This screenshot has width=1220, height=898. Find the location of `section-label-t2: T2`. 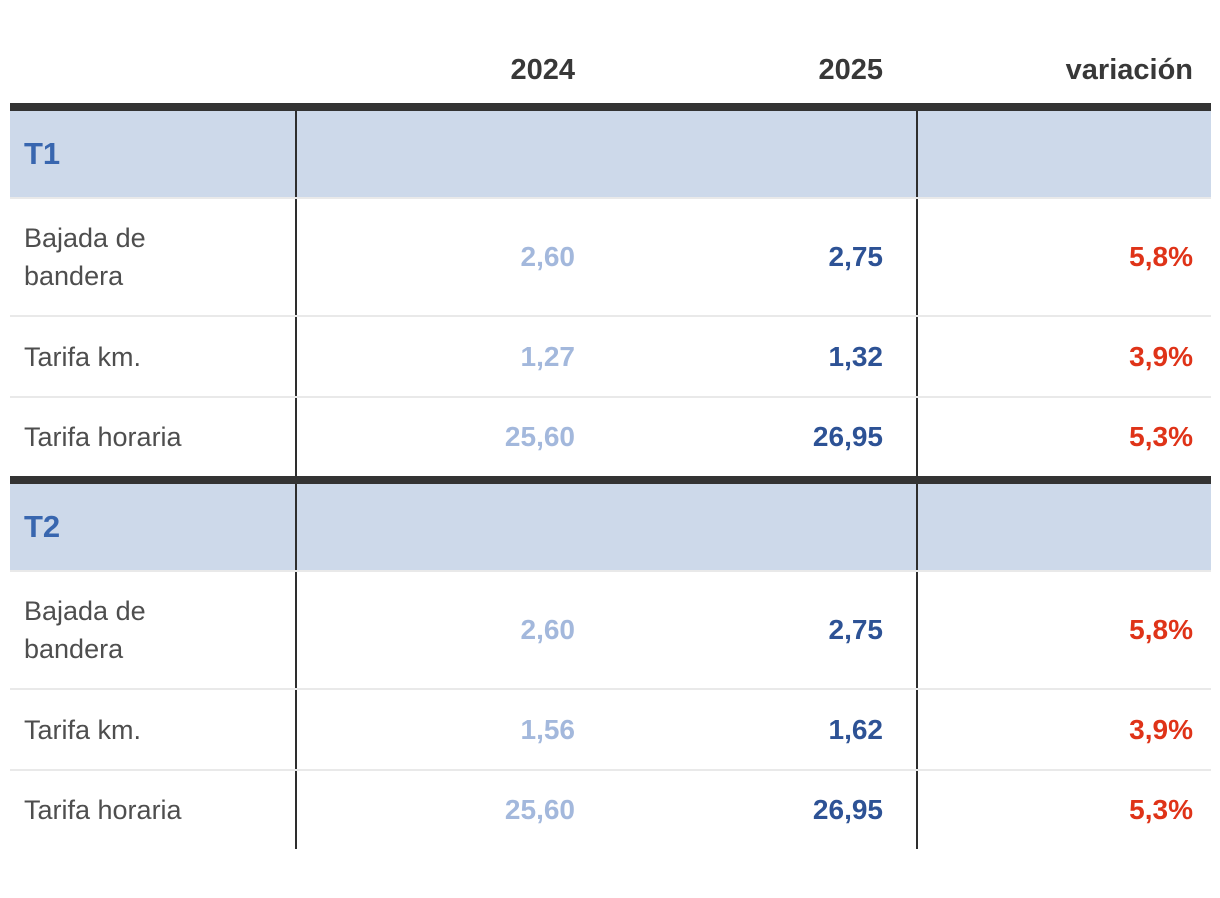

section-label-t2: T2 is located at coordinates (42, 526).